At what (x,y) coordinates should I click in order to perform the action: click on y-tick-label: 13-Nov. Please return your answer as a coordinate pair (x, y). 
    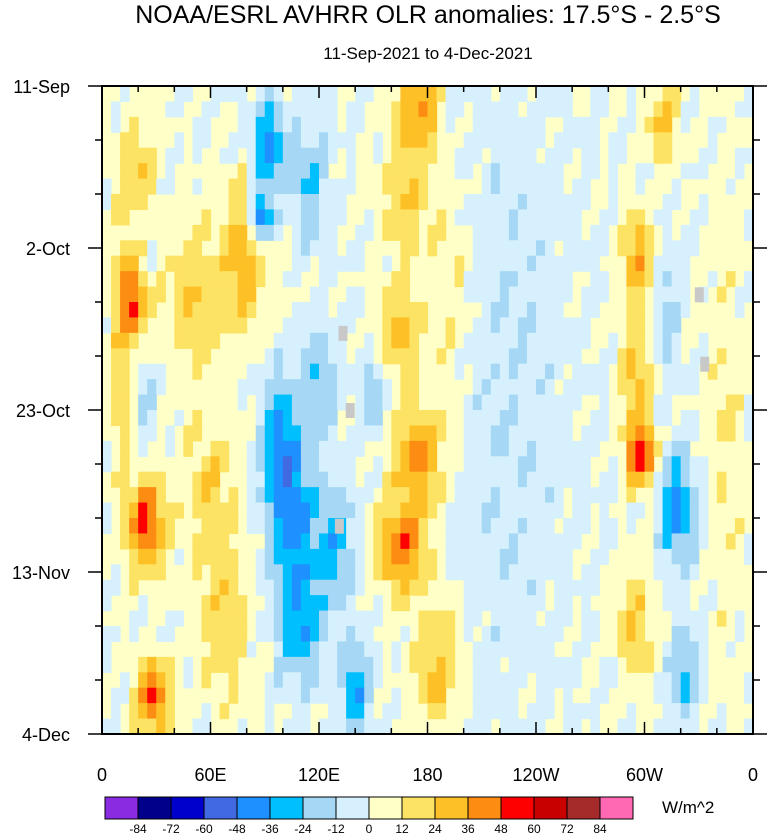
    Looking at the image, I should click on (41, 573).